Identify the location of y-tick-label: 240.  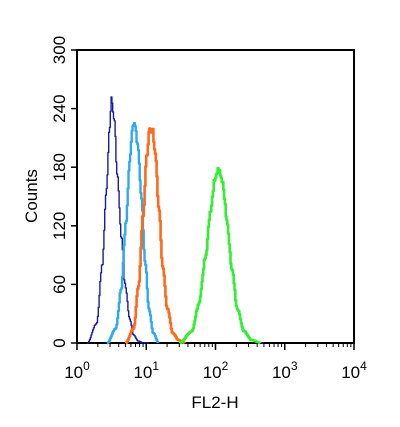
(59, 108).